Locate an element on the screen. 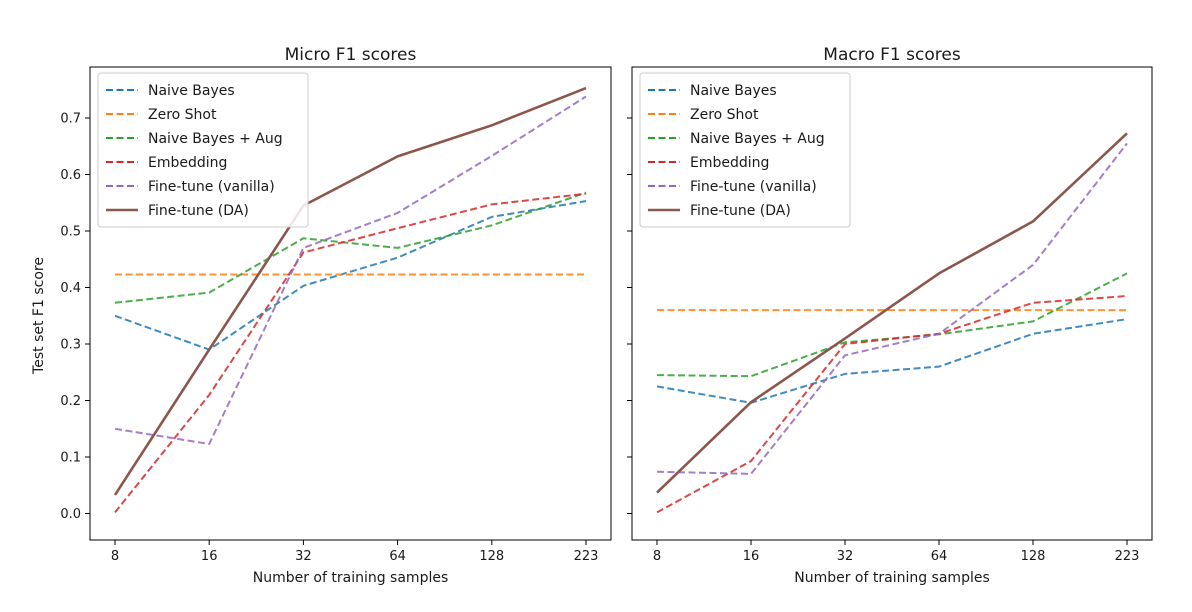  micro-legend-label: Fine-tune (DA) is located at coordinates (198, 211).